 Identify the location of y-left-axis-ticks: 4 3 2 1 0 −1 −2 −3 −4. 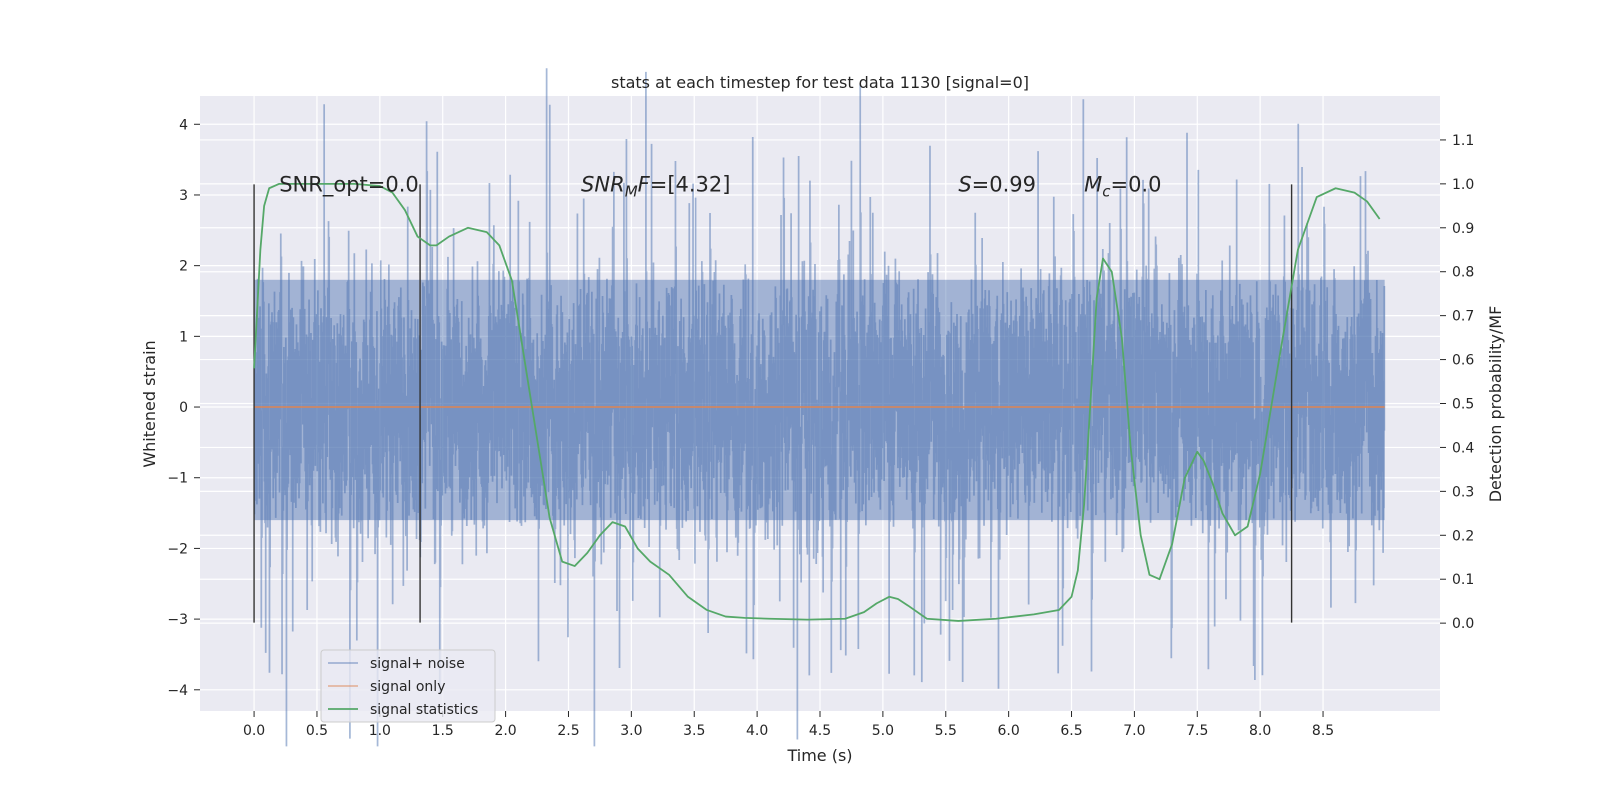
(183, 408).